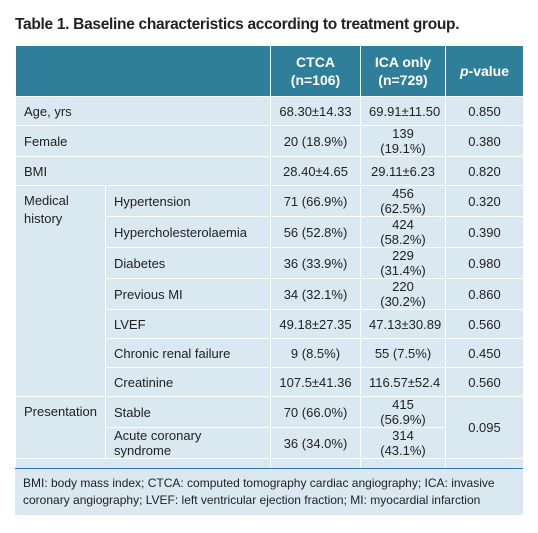 The image size is (538, 533). Describe the element at coordinates (60, 427) in the screenshot. I see `group-label: Presentation` at that location.